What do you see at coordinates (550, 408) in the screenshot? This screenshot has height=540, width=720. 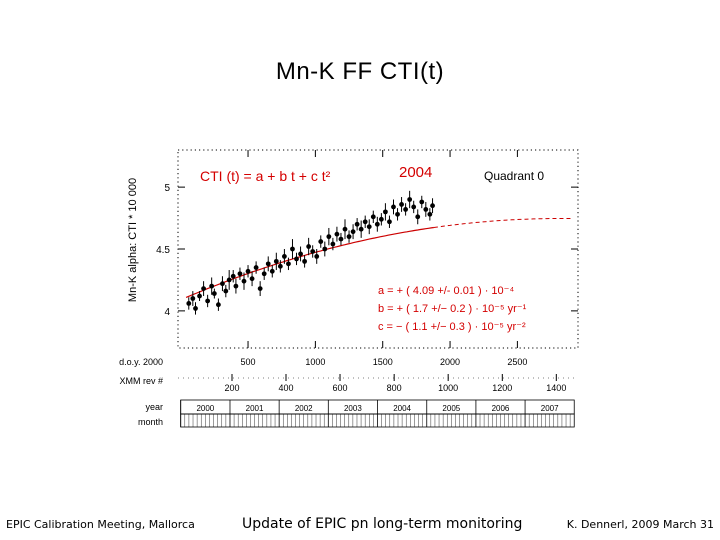 I see `year-label: 2007` at bounding box center [550, 408].